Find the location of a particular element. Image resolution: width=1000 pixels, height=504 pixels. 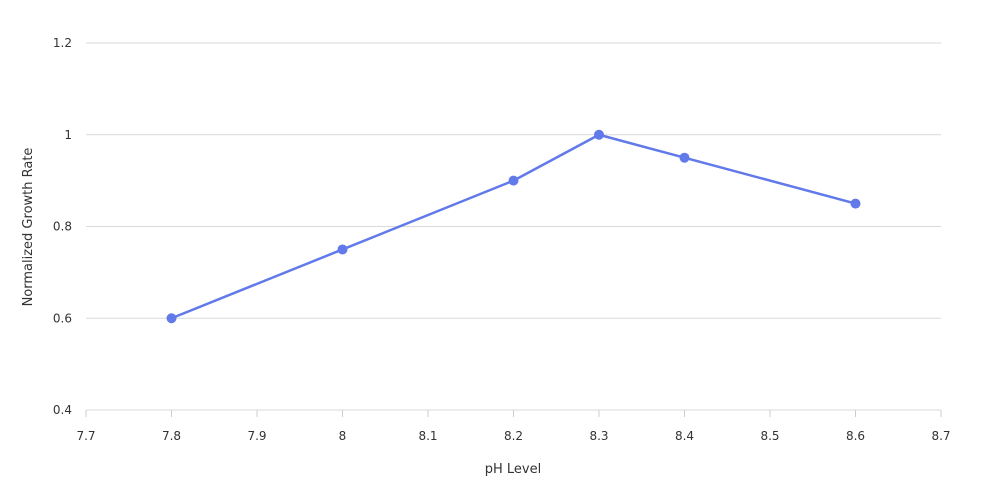

x-axis-label: pH Level is located at coordinates (513, 469).